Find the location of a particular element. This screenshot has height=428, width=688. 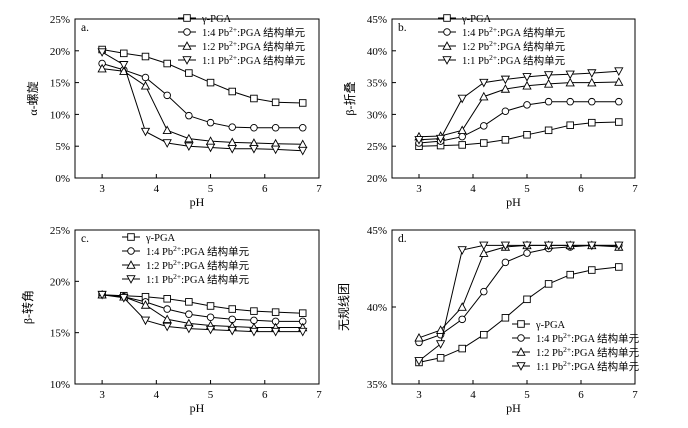

plot-frame is located at coordinates (197, 98).